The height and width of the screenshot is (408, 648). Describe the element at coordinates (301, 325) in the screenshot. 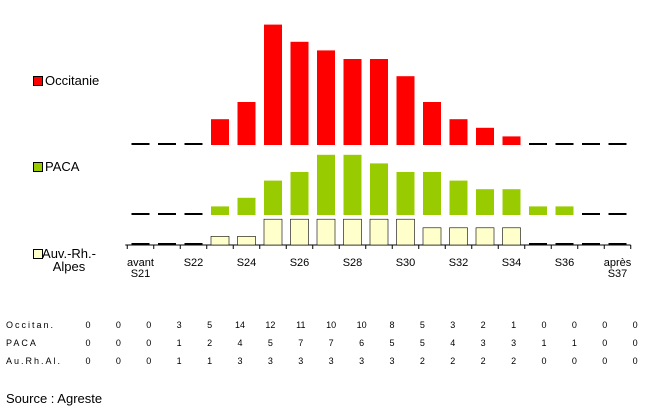

I see `table-value: 11` at that location.